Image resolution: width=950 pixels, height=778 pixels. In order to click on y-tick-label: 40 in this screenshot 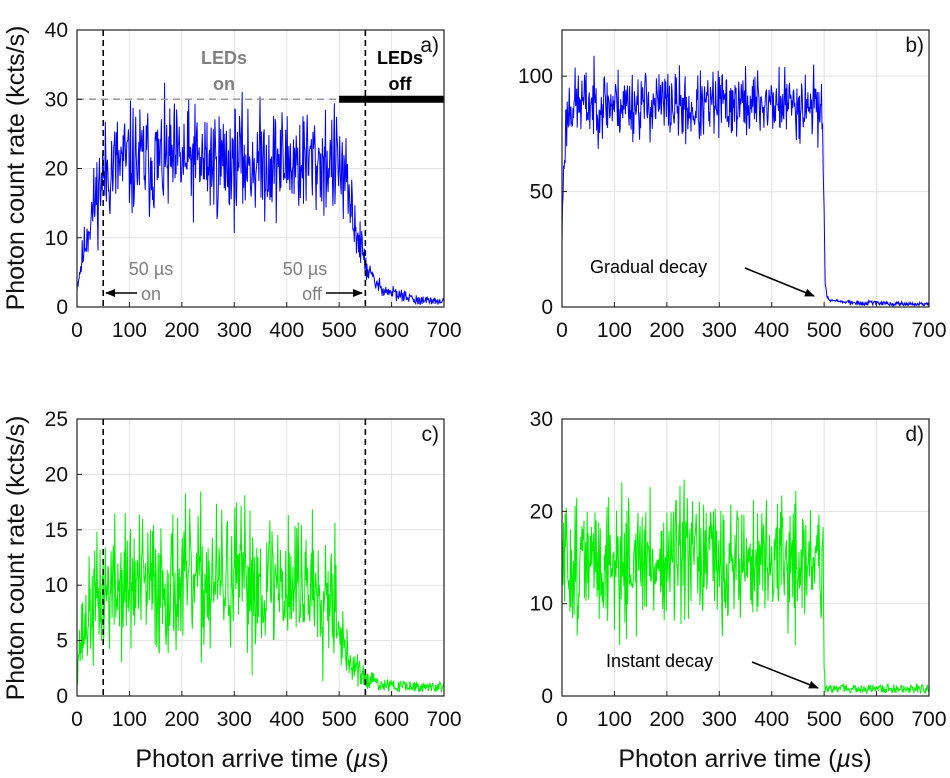, I will do `click(56, 30)`.